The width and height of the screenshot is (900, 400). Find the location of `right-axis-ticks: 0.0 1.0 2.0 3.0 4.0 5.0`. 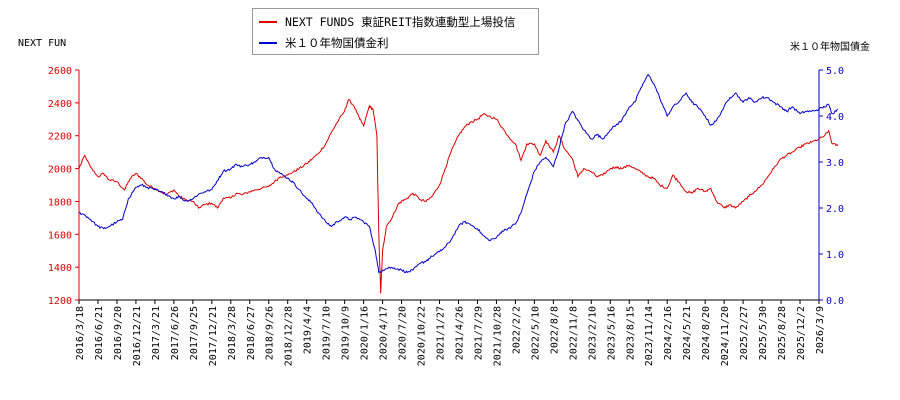

right-axis-ticks: 0.0 1.0 2.0 3.0 4.0 5.0 is located at coordinates (831, 186).